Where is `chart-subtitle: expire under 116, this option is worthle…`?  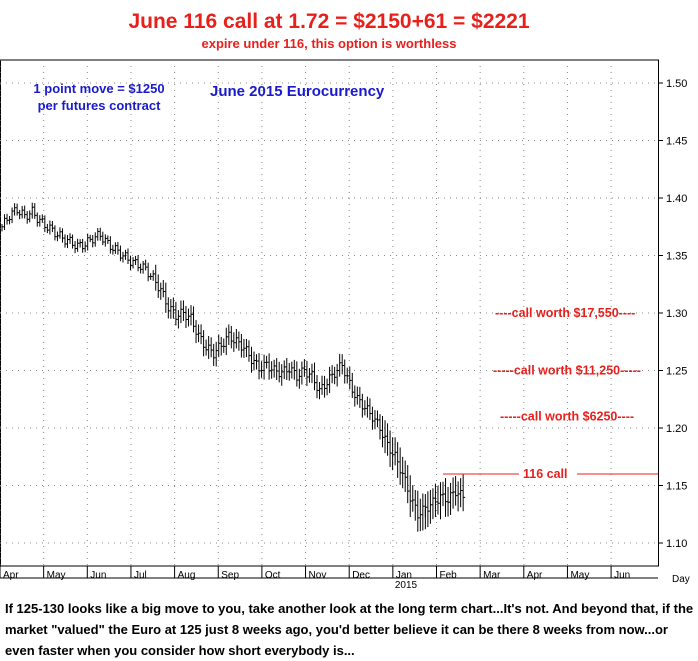 chart-subtitle: expire under 116, this option is worthle… is located at coordinates (329, 43).